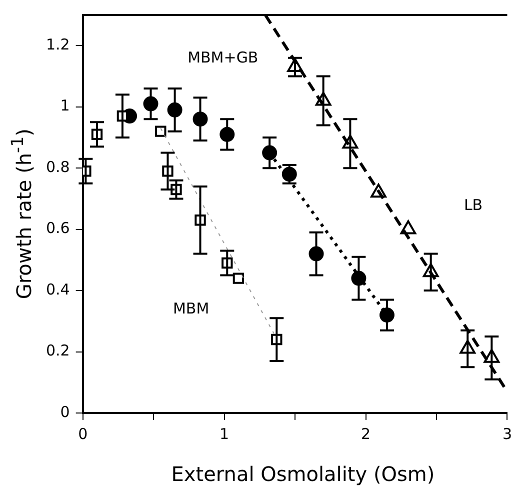 Image resolution: width=518 pixels, height=496 pixels. What do you see at coordinates (303, 474) in the screenshot?
I see `x-axis-title: External Osmolality (Osm)` at bounding box center [303, 474].